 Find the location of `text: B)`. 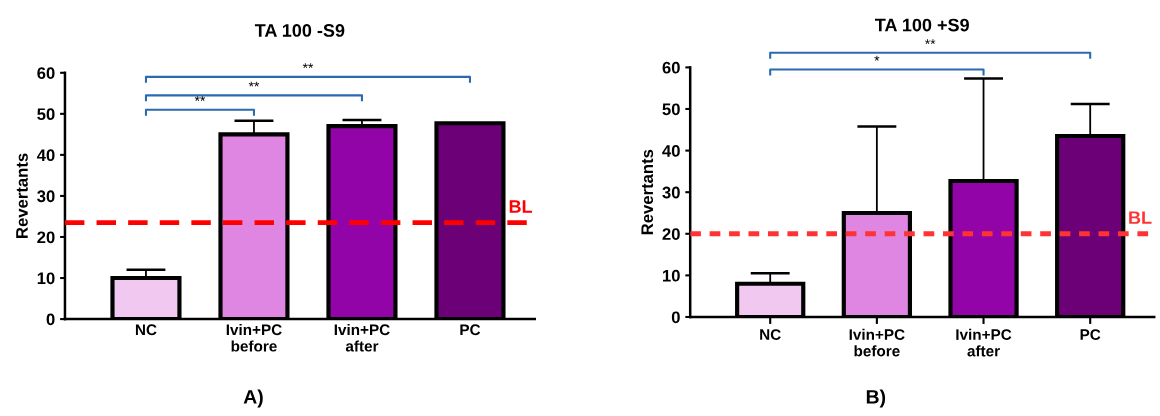

text: B) is located at coordinates (876, 398).